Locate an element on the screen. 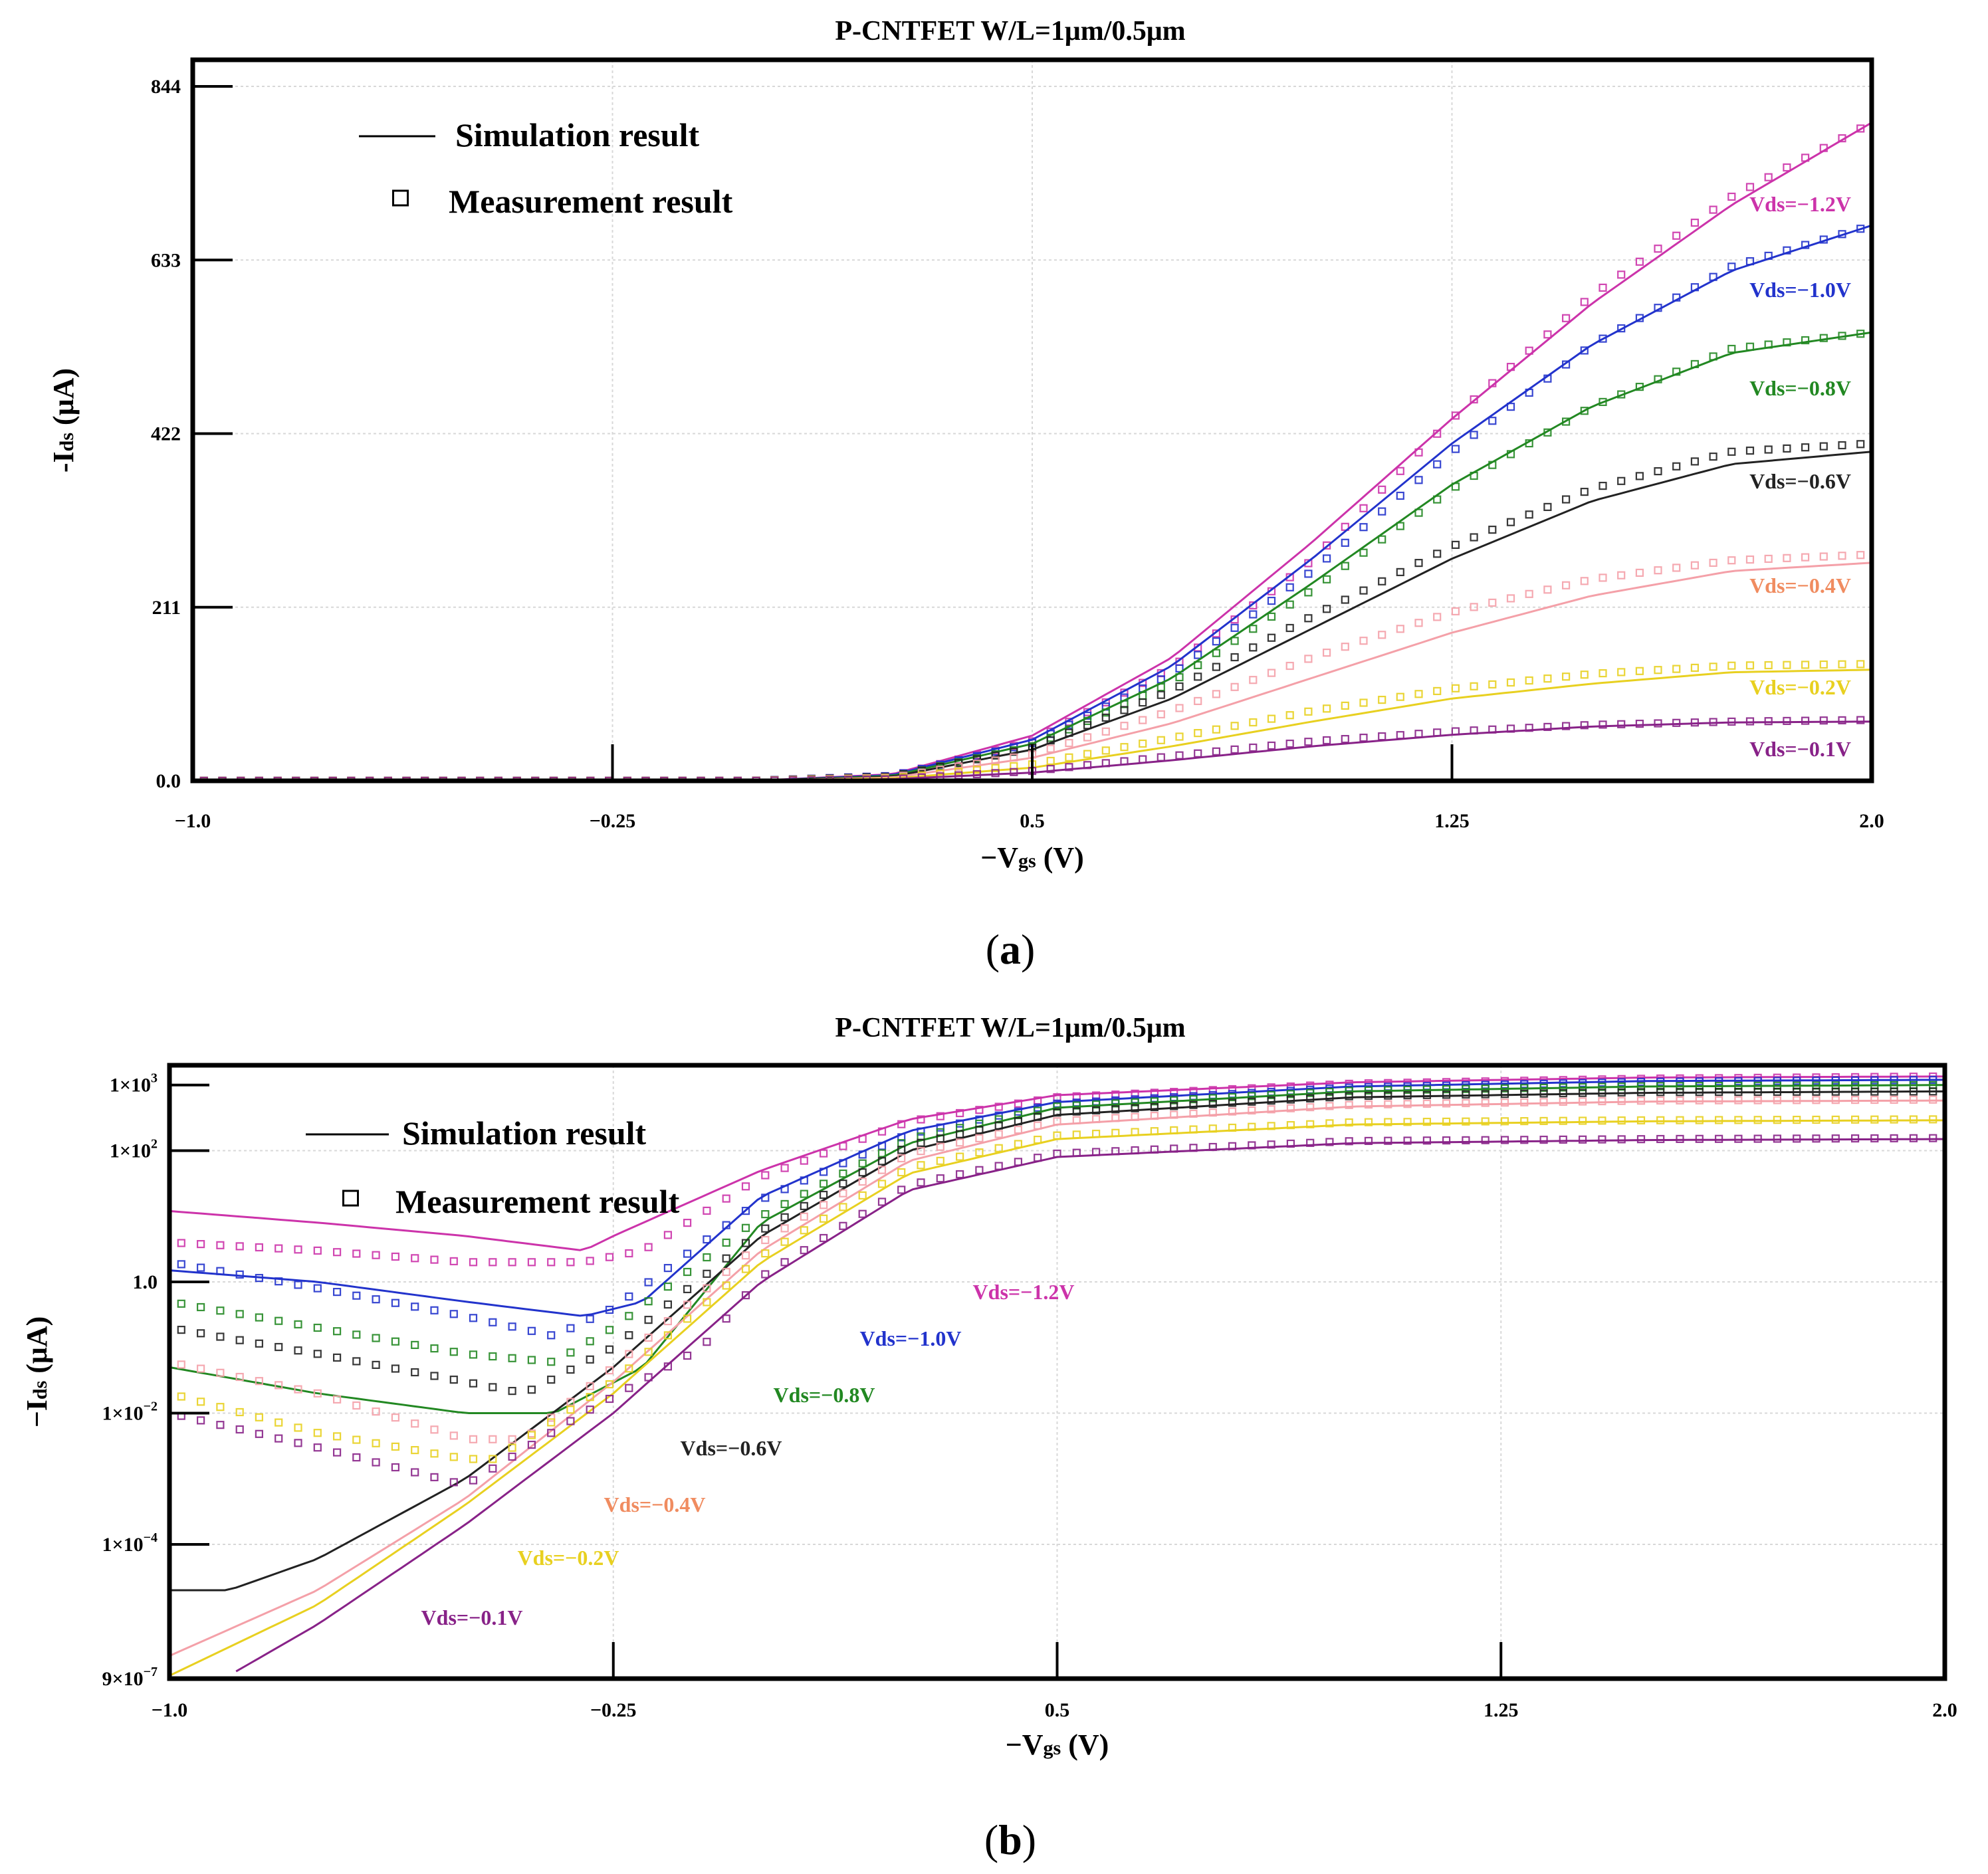 This screenshot has height=1874, width=1988. y-tick-label: 211 is located at coordinates (166, 608).